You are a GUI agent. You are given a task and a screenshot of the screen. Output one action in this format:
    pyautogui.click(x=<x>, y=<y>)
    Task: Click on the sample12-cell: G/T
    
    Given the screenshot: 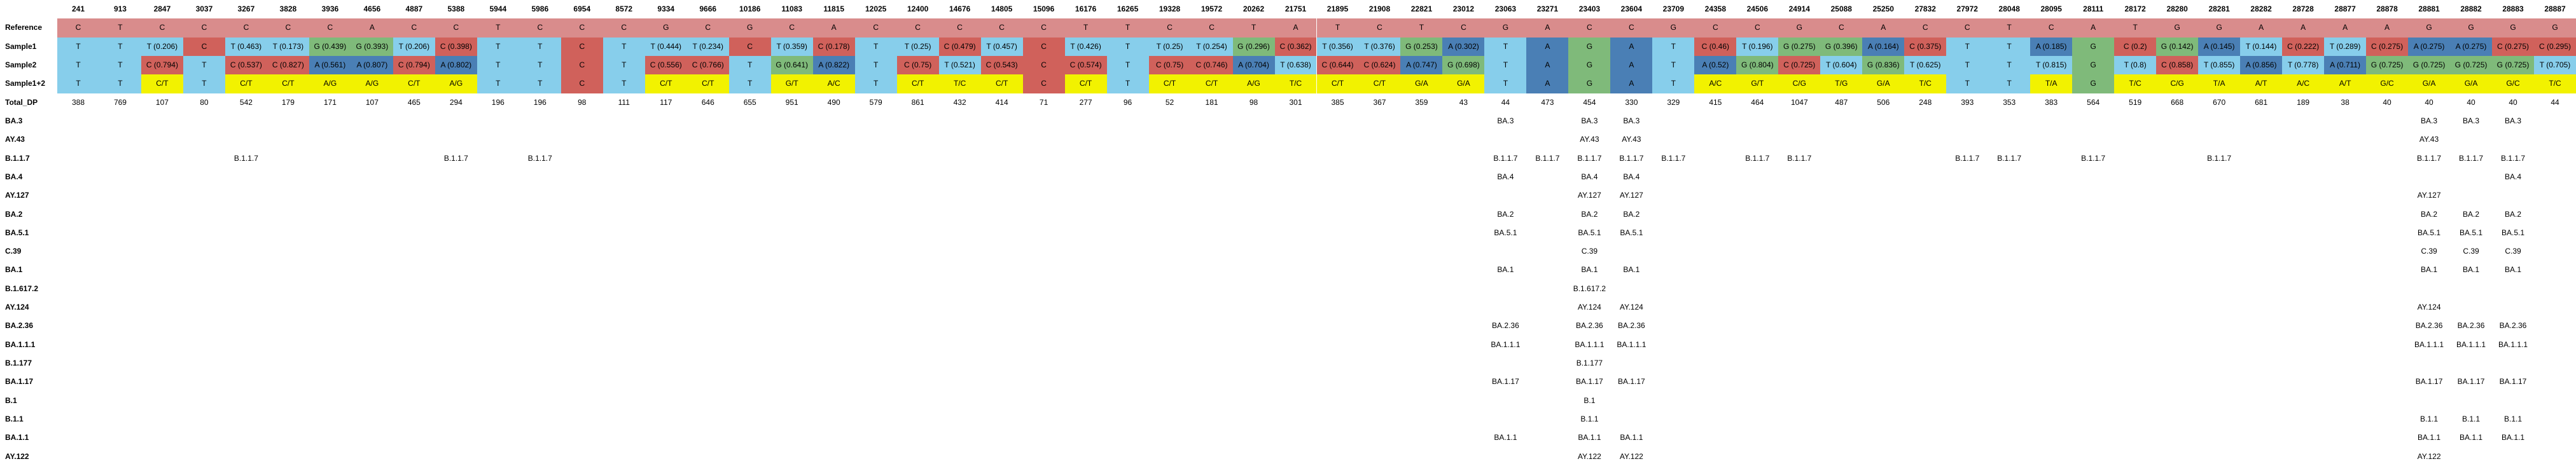 What is the action you would take?
    pyautogui.click(x=1757, y=83)
    